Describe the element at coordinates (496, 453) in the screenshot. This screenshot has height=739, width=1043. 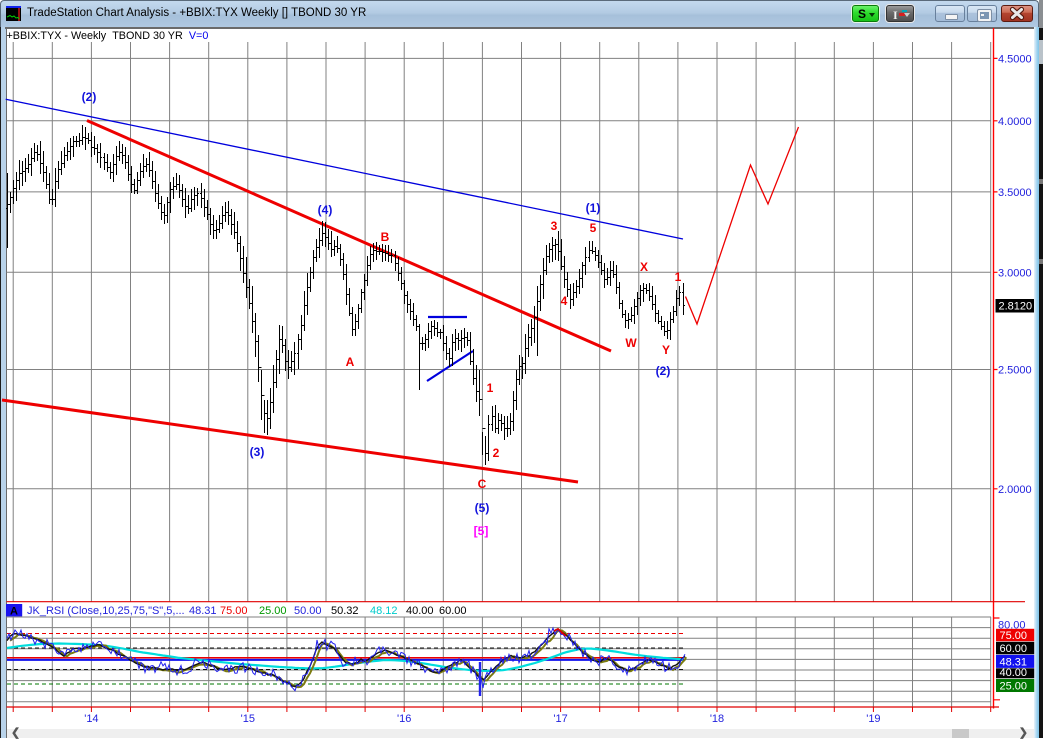
I see `svg-text: 2` at that location.